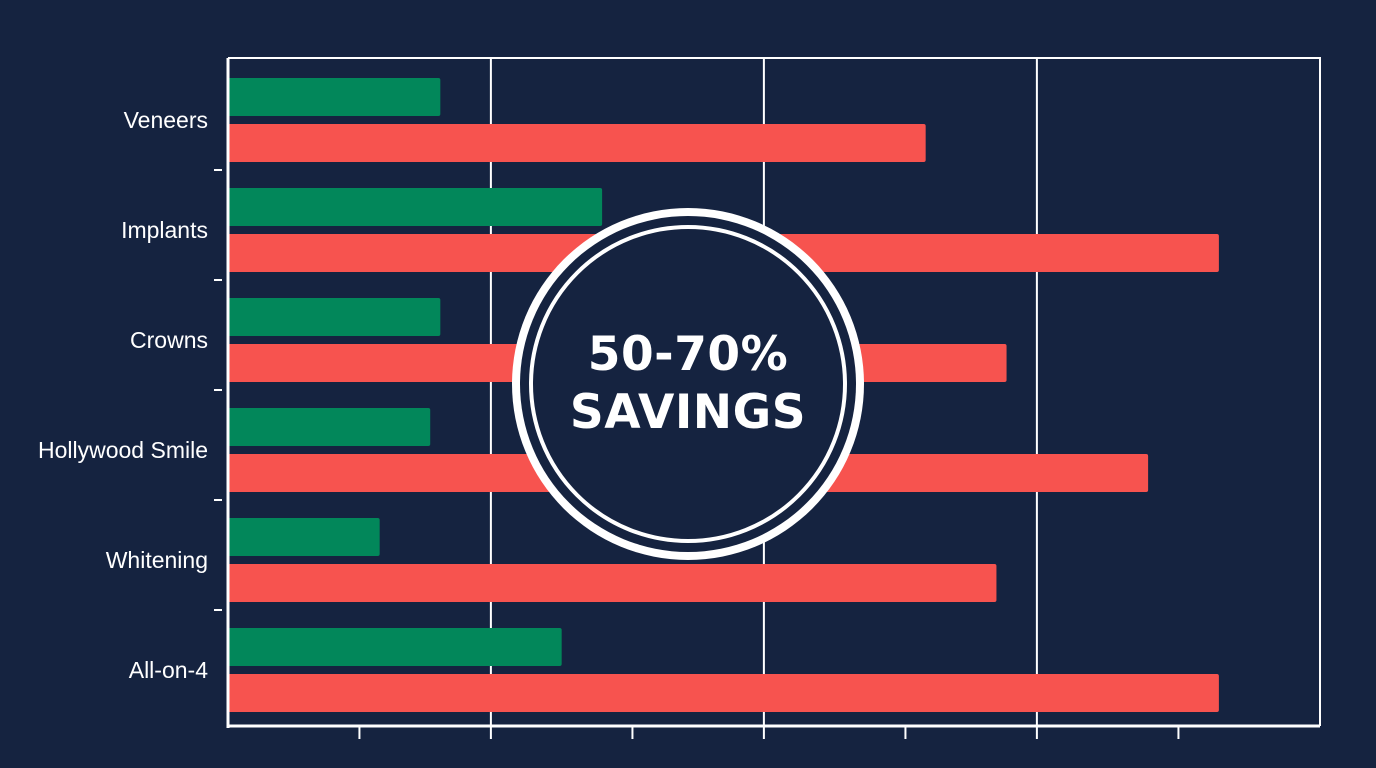 Image resolution: width=1376 pixels, height=768 pixels. Describe the element at coordinates (304, 537) in the screenshot. I see `bar-series-1-whitening` at that location.